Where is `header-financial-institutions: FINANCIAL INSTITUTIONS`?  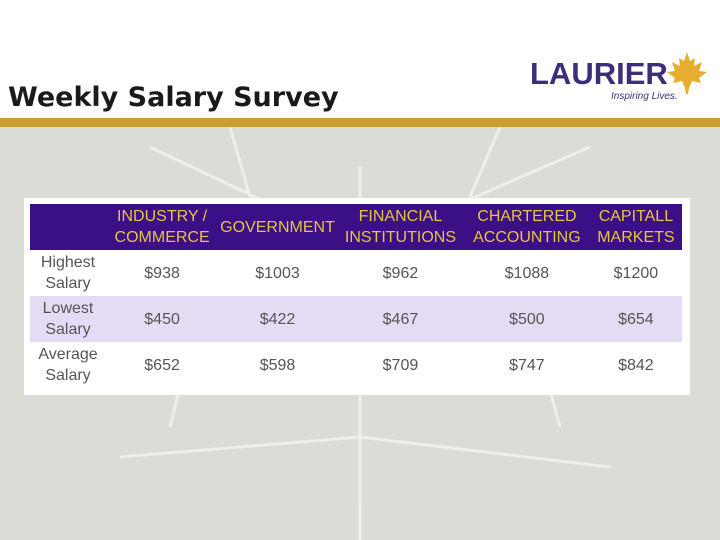
header-financial-institutions: FINANCIAL INSTITUTIONS is located at coordinates (400, 227).